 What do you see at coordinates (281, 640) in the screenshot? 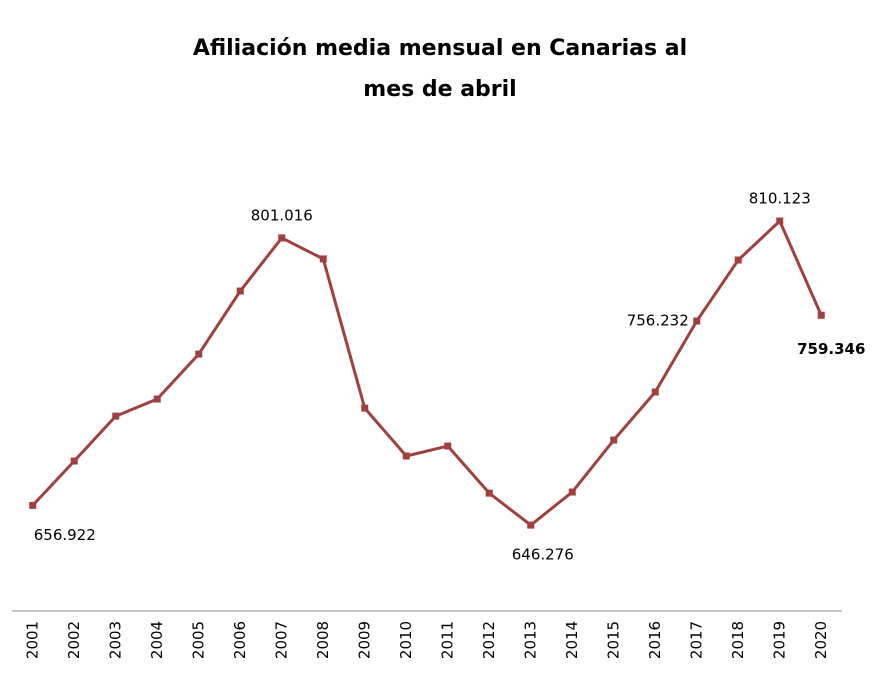
I see `x-tick-label: 2007` at bounding box center [281, 640].